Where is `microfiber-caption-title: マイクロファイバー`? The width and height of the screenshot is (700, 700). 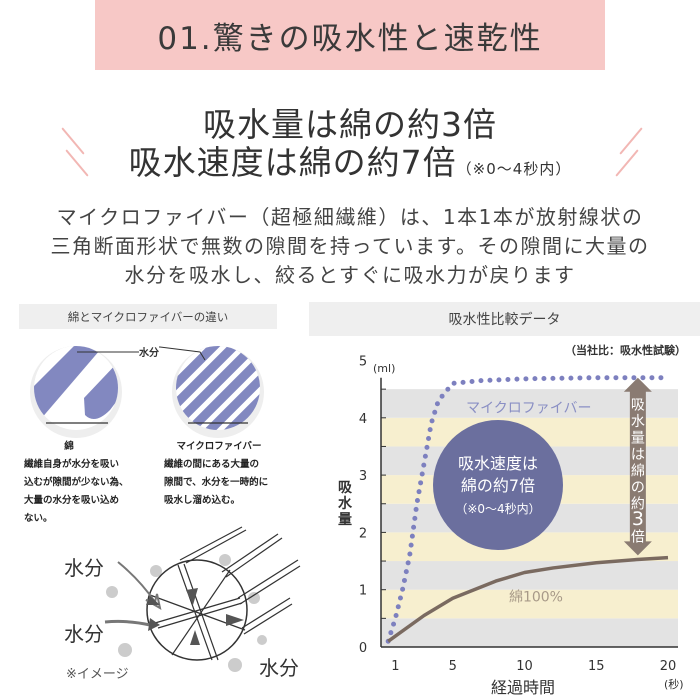 microfiber-caption-title: マイクロファイバー is located at coordinates (219, 446).